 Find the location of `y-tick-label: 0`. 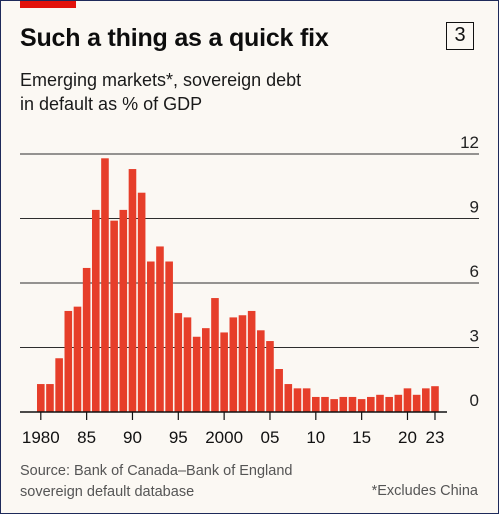

y-tick-label: 0 is located at coordinates (474, 400).